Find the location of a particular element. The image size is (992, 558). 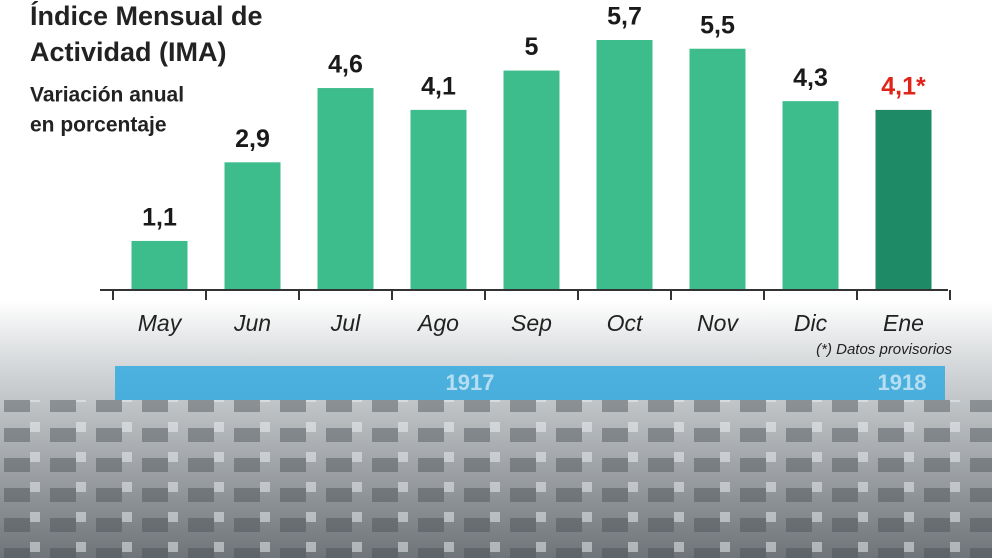

timeline-label: 1918 is located at coordinates (902, 382).